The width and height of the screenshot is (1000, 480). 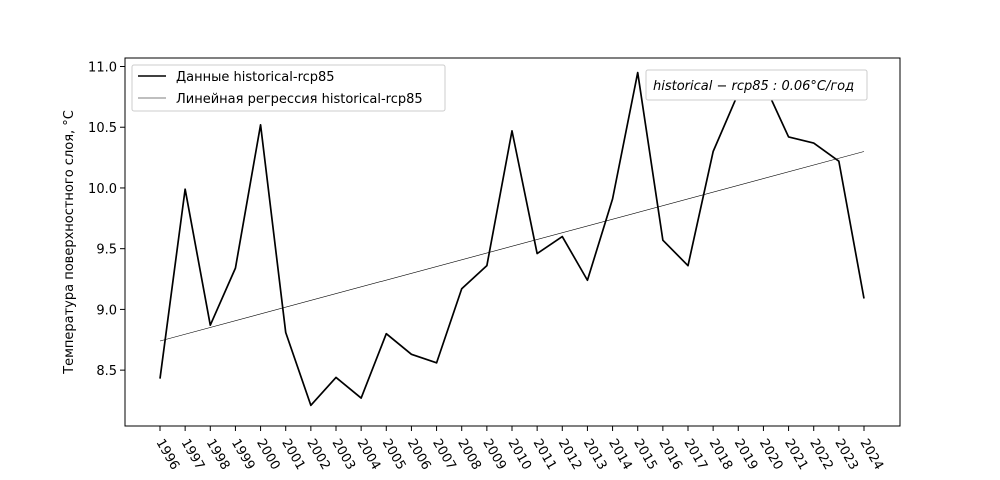 What do you see at coordinates (620, 455) in the screenshot?
I see `x-tick-label: 2014` at bounding box center [620, 455].